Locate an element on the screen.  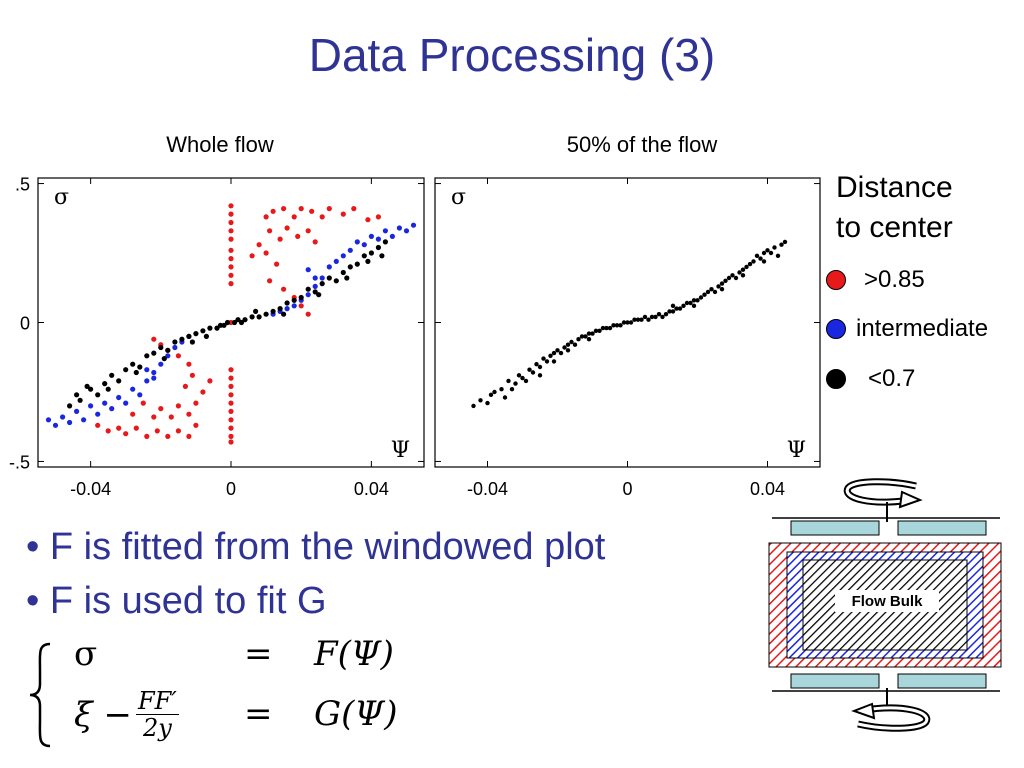
eq-frac-num: FF′ is located at coordinates (157, 701).